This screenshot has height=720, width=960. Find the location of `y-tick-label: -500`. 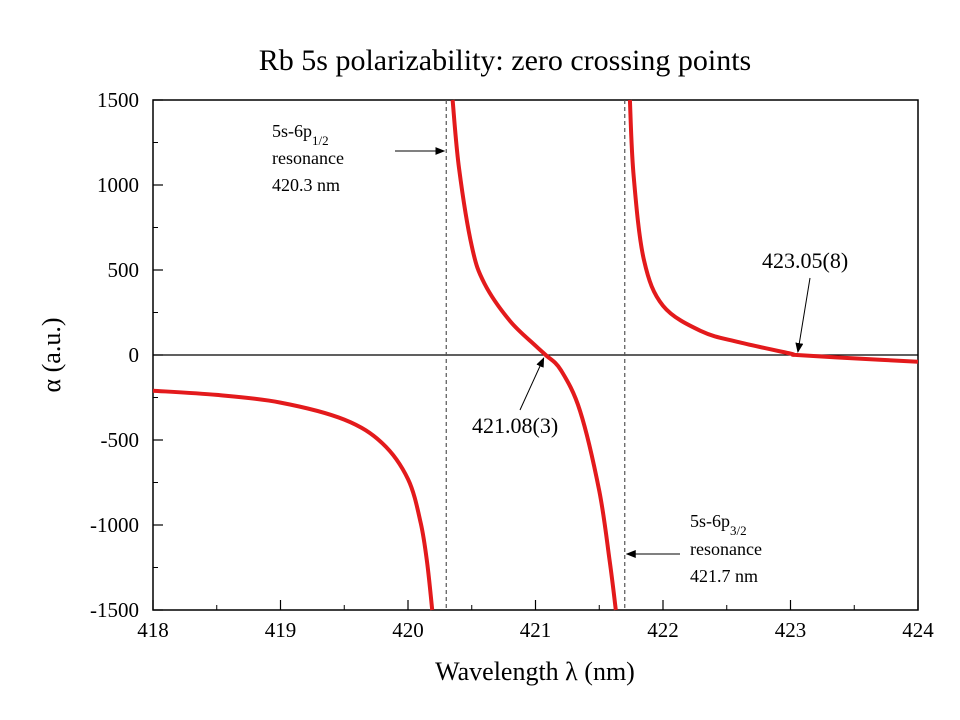

y-tick-label: -500 is located at coordinates (120, 440).